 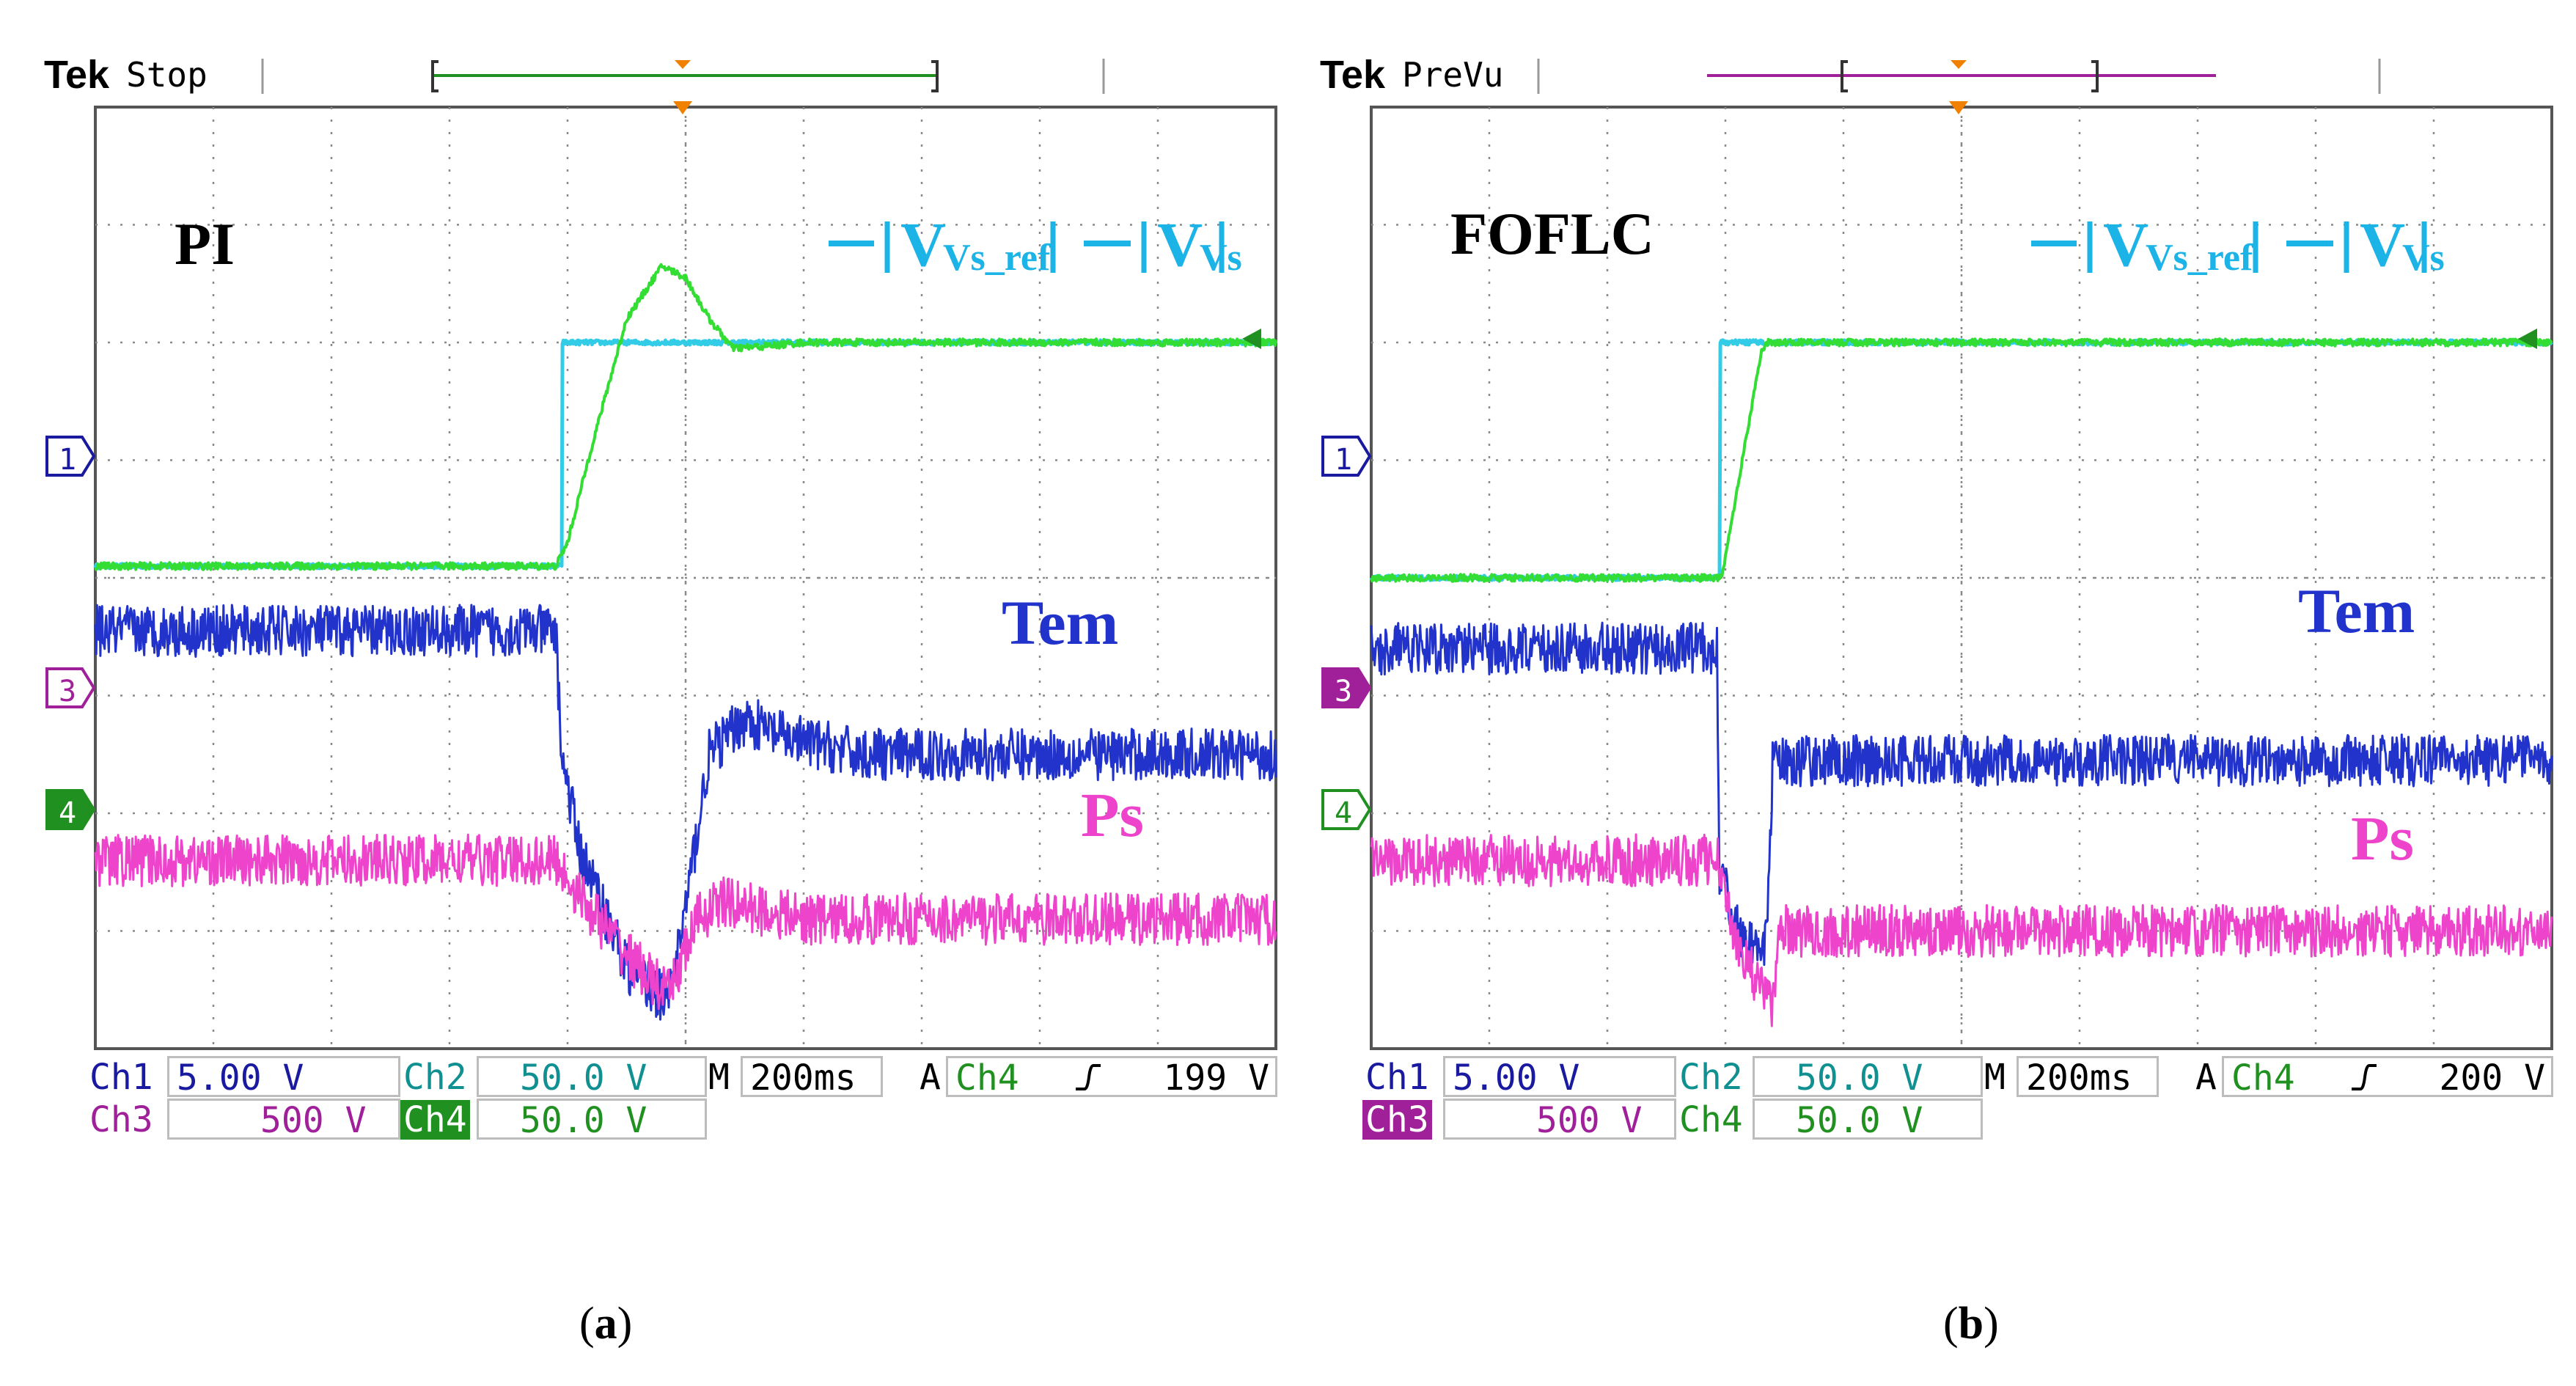 What do you see at coordinates (686, 454) in the screenshot?
I see `trace-vs-ref` at bounding box center [686, 454].